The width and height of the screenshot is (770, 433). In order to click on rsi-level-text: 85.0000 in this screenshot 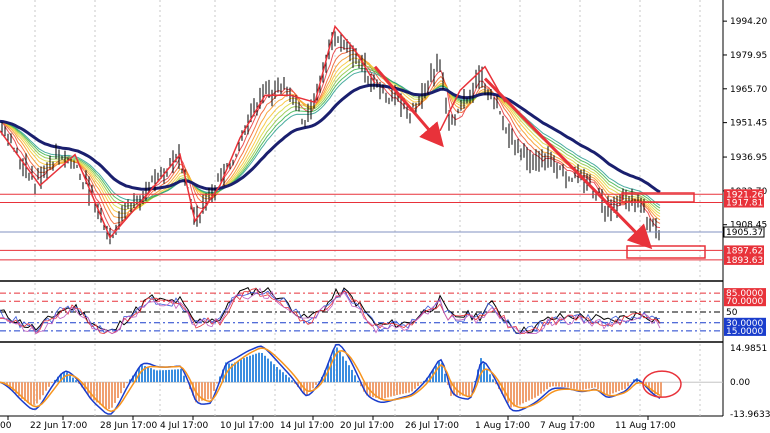, I will do `click(744, 294)`.